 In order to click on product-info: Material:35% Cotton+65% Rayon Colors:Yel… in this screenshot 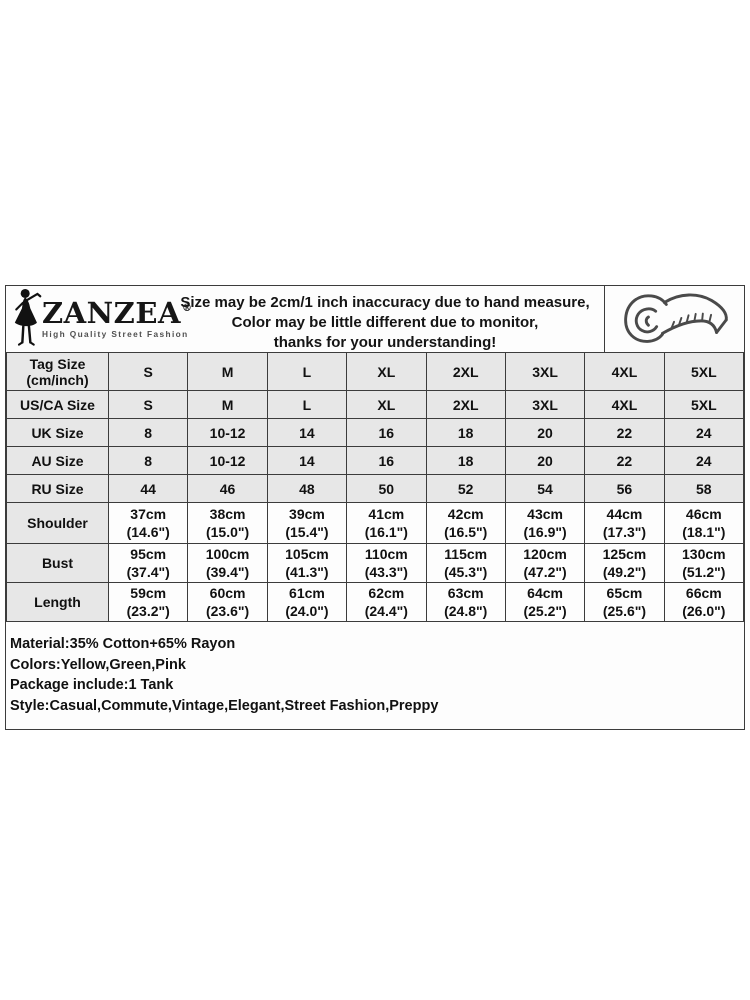, I will do `click(375, 675)`.